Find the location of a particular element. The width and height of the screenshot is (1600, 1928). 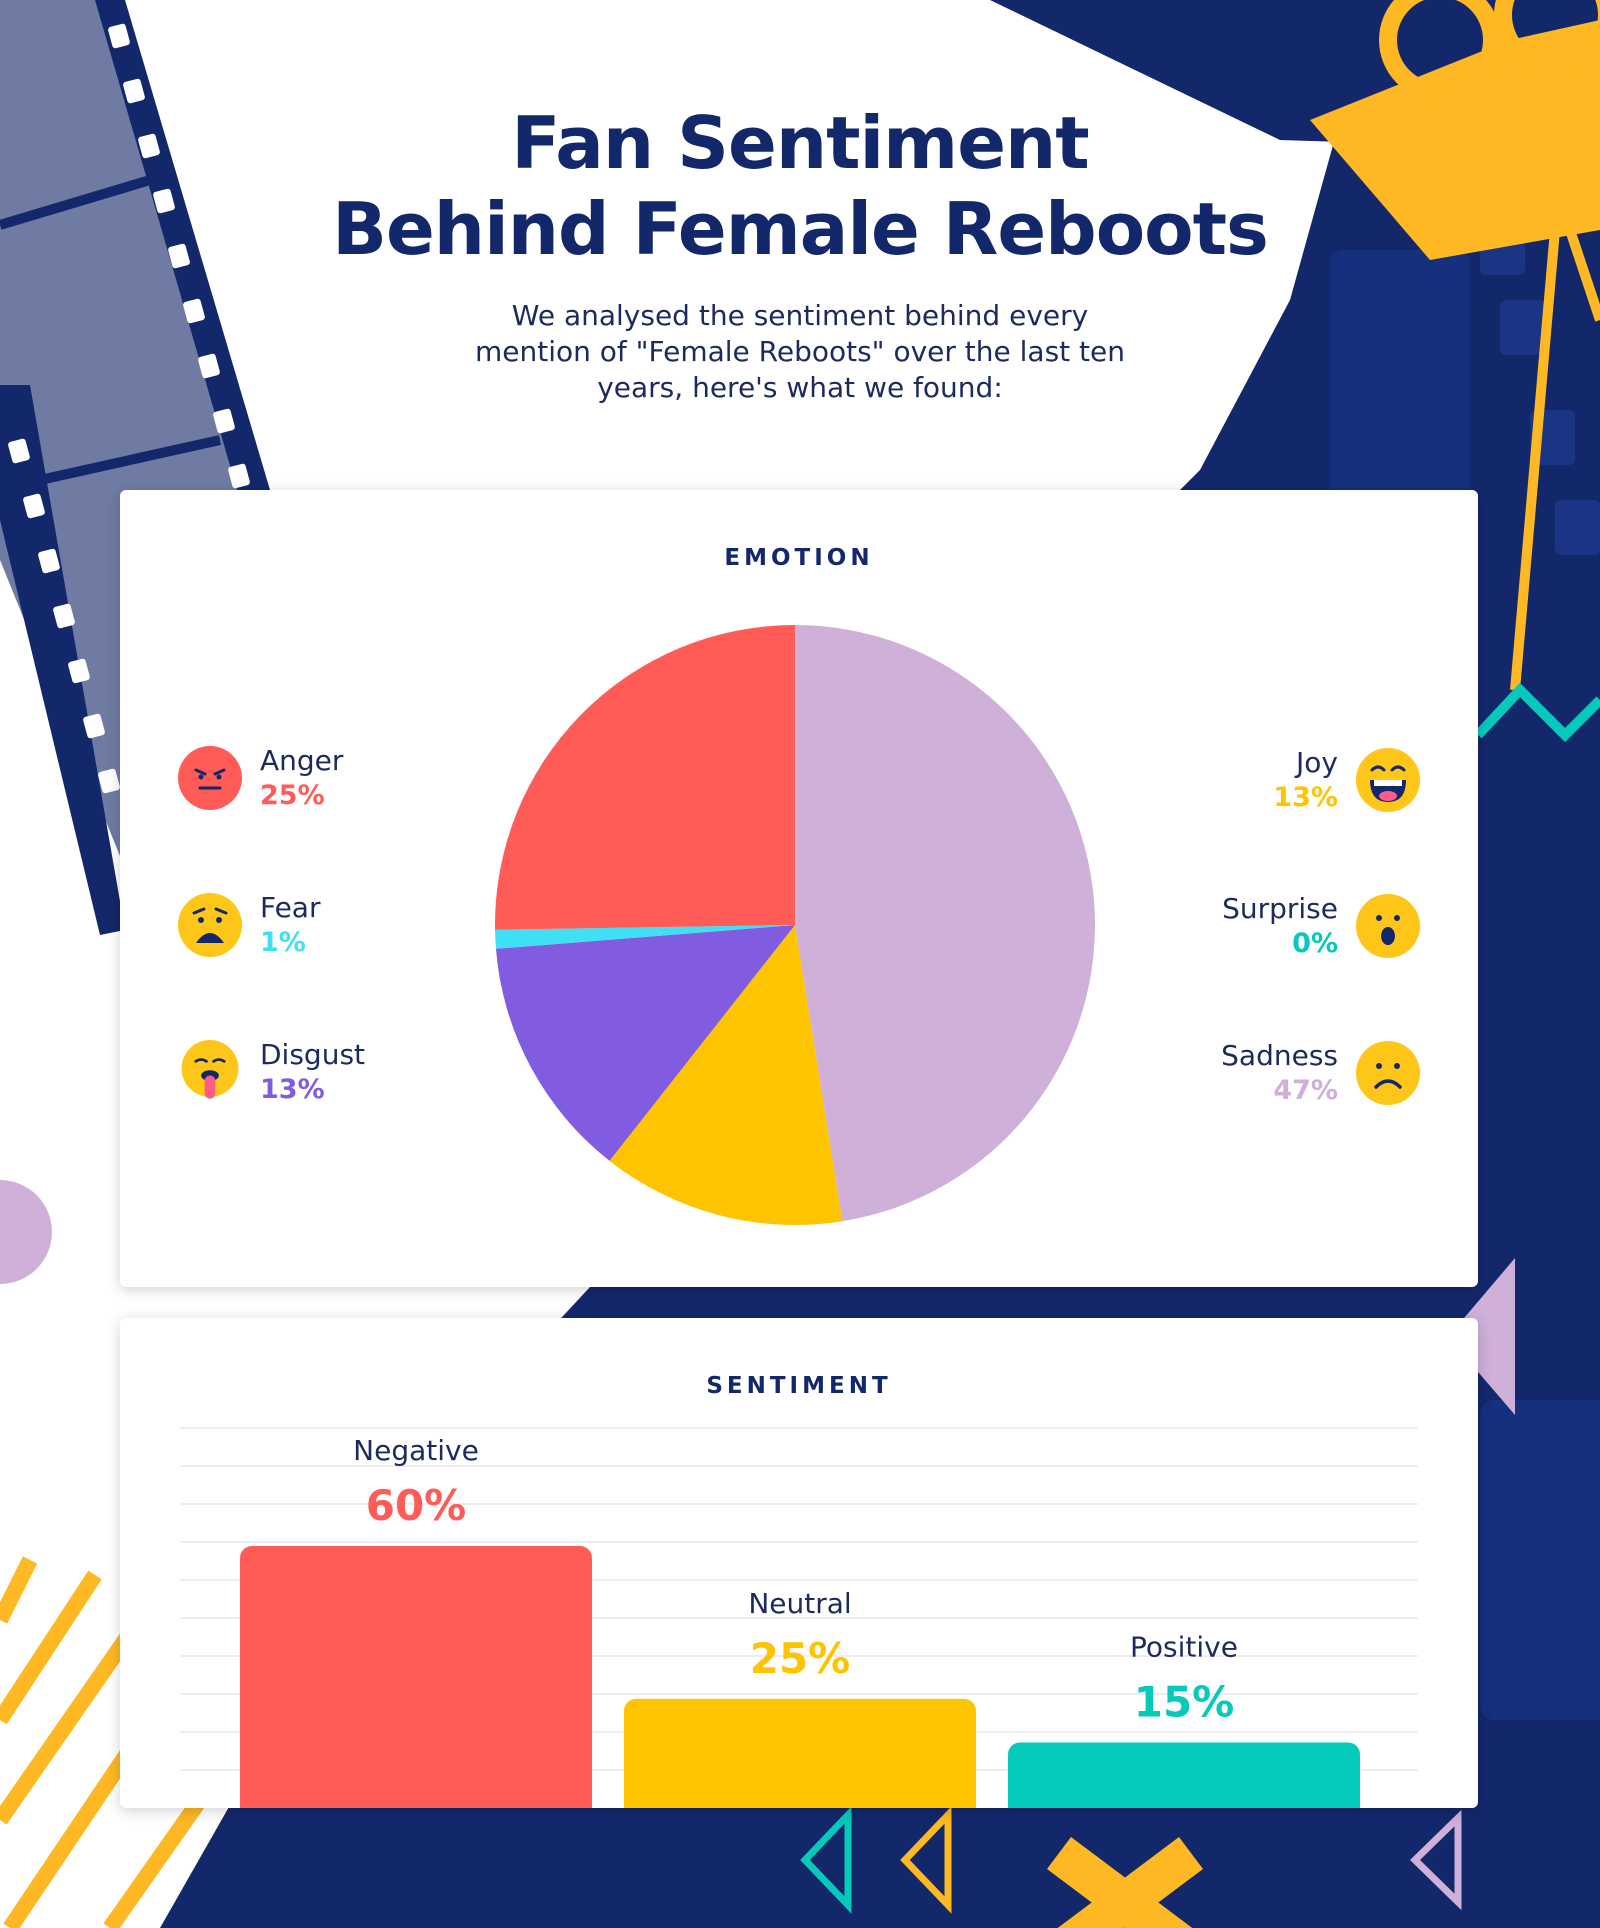

legend-label-fear: Fear is located at coordinates (290, 907).